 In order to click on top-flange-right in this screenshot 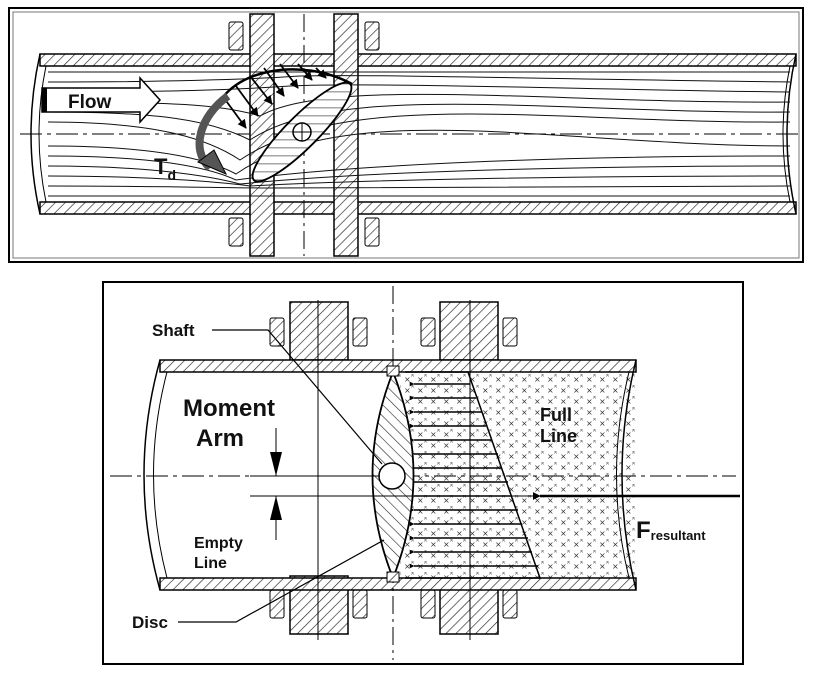, I will do `click(356, 135)`.